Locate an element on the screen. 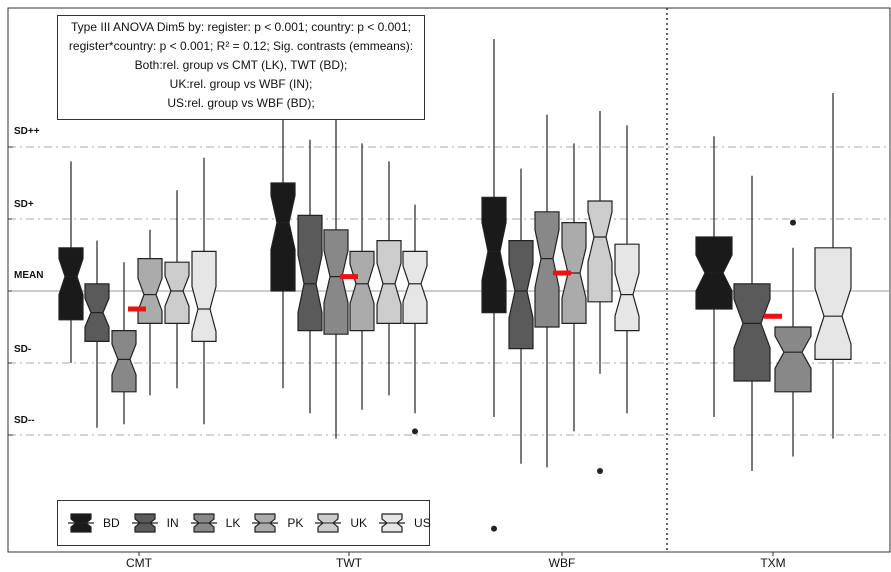 Image resolution: width=891 pixels, height=572 pixels. legend-item-us: US is located at coordinates (405, 523).